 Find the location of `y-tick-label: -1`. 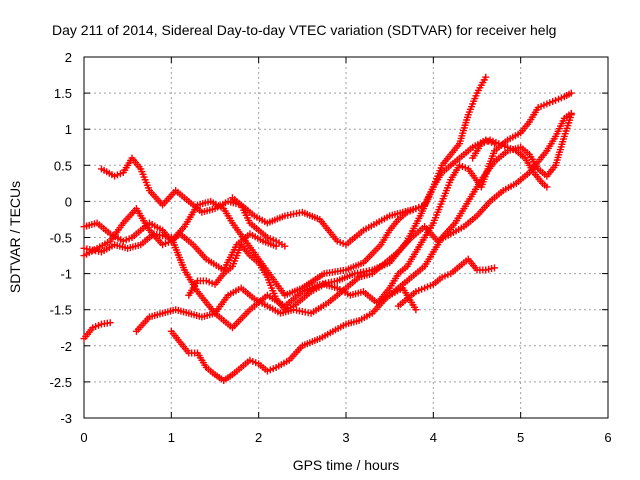

y-tick-label: -1 is located at coordinates (66, 274).